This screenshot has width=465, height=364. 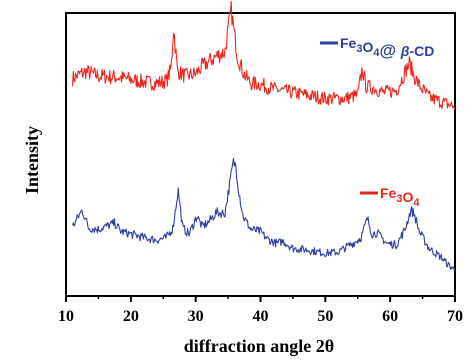 I want to click on legend-label: Fe3O4@ β-CD, so click(x=387, y=47).